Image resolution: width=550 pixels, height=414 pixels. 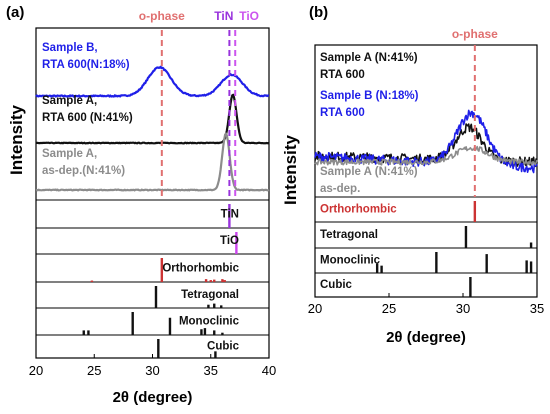 I want to click on series-label: Sample B (N:18%), so click(x=369, y=96).